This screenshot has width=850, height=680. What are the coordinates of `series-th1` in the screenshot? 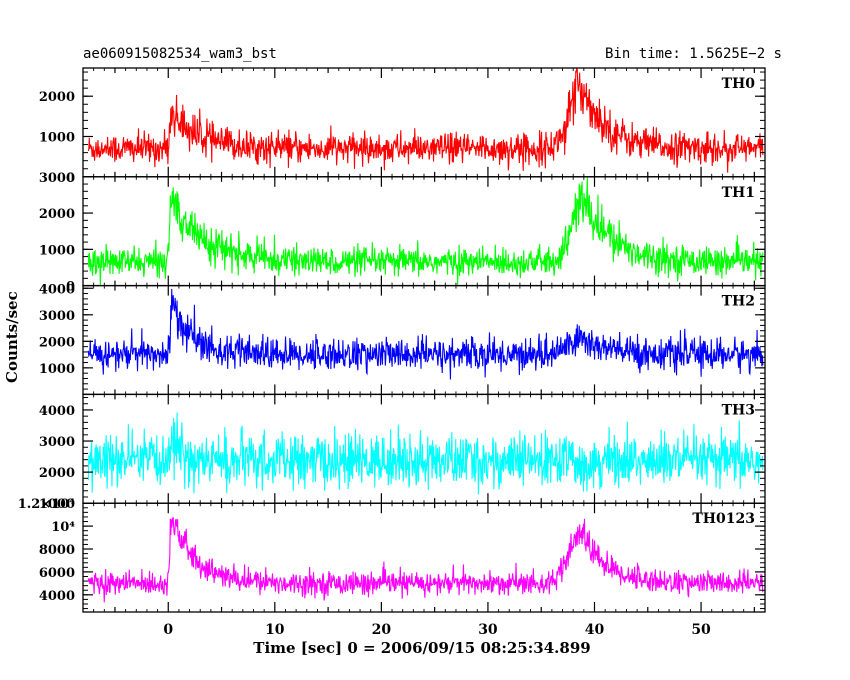 It's located at (425, 231).